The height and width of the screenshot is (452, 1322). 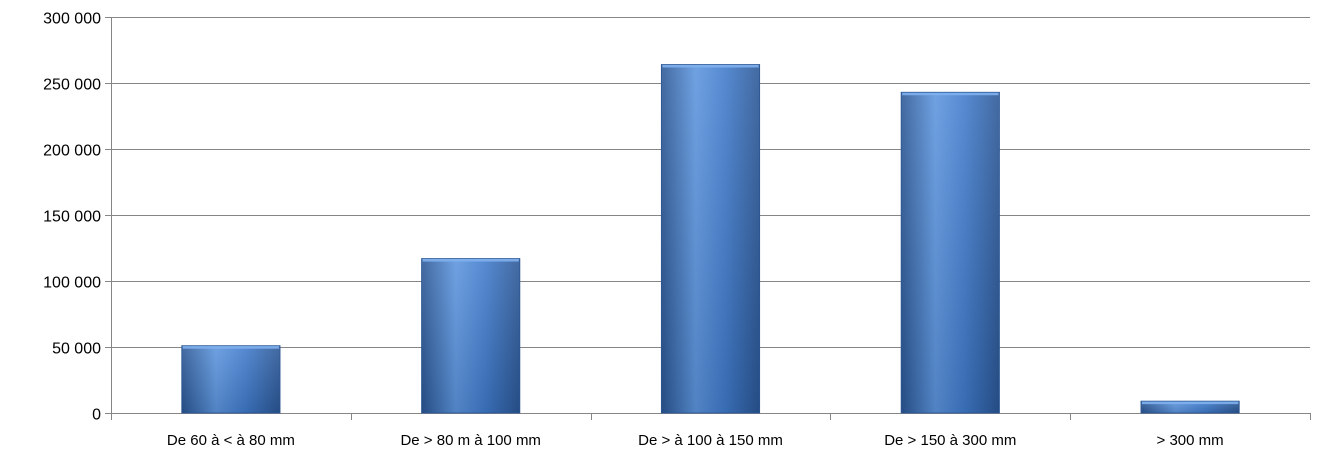 I want to click on y-tick-label: 50 000, so click(x=76, y=349).